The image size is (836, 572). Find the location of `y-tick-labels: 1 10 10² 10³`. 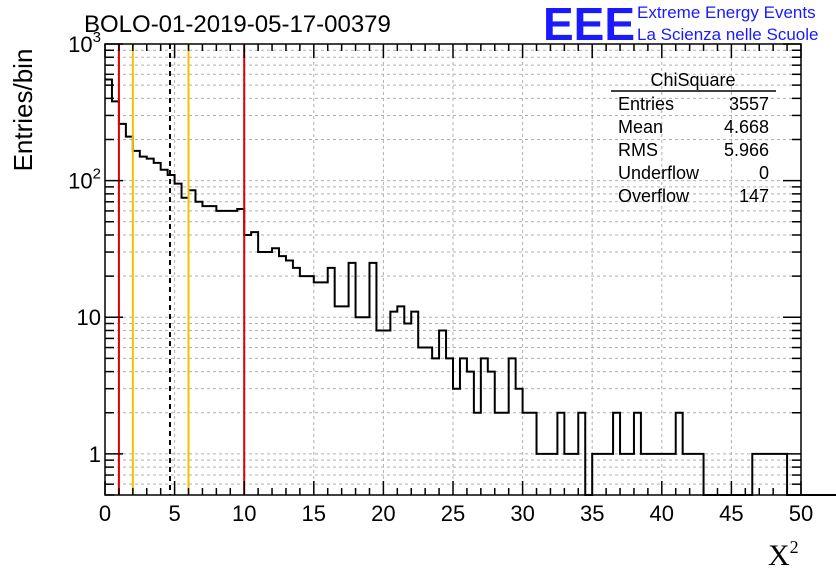

y-tick-labels: 1 10 10² 10³ is located at coordinates (84, 248).